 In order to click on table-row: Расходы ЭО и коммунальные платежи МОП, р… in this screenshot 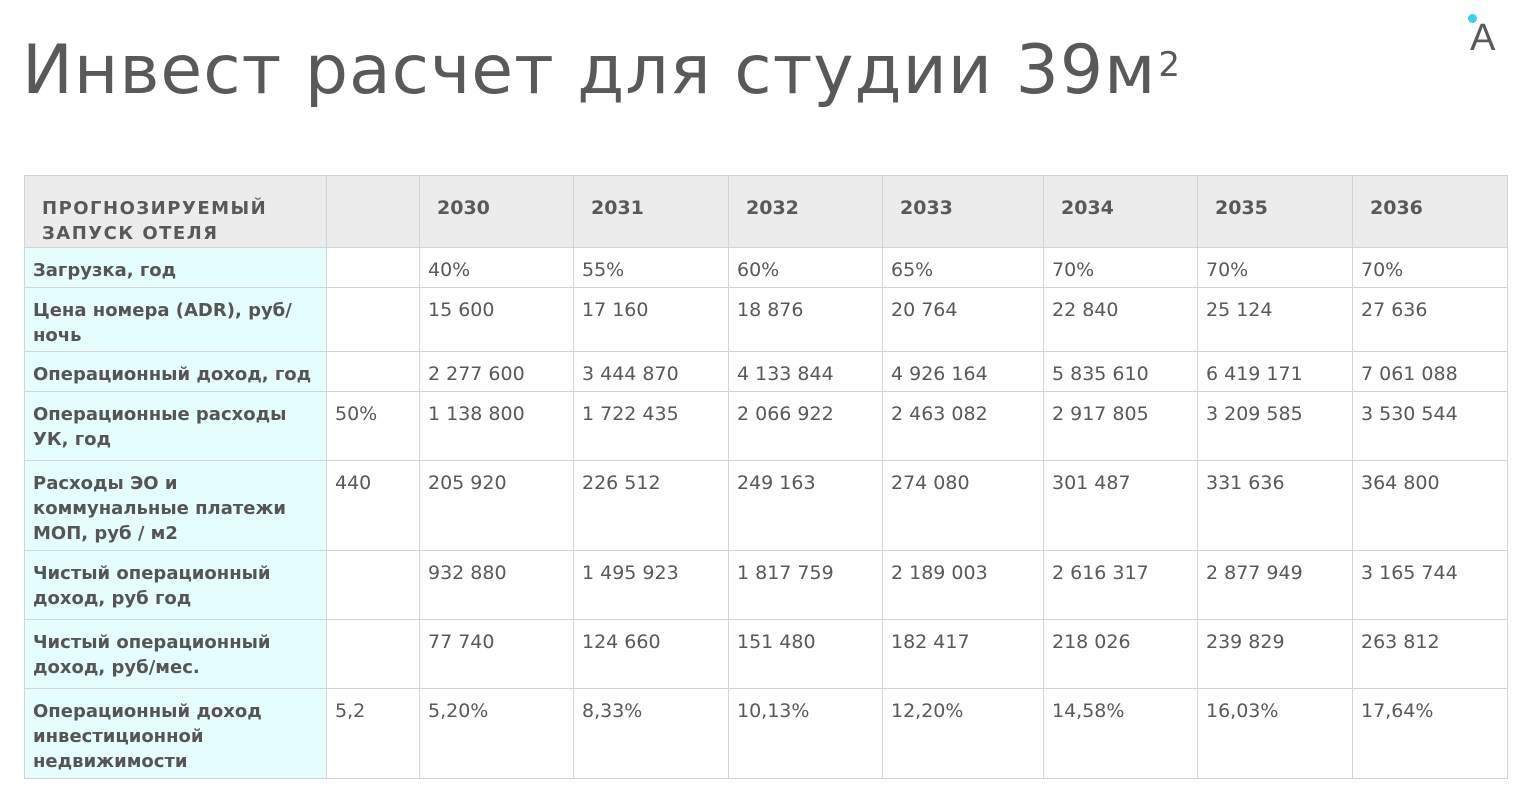, I will do `click(766, 505)`.